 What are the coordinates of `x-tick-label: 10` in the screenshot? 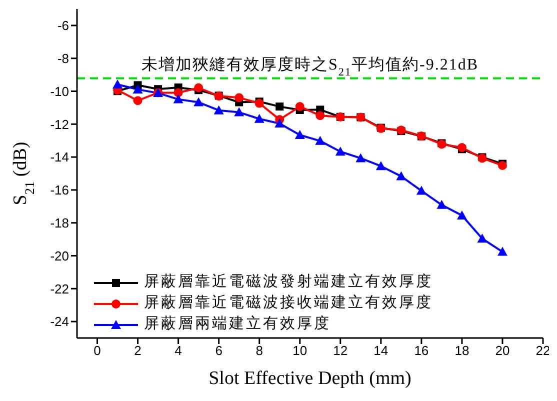 It's located at (300, 350).